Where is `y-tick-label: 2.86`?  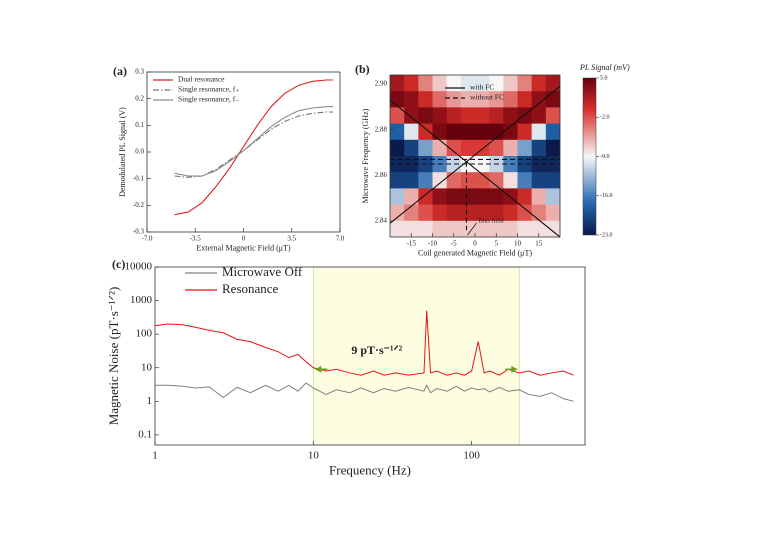 y-tick-label: 2.86 is located at coordinates (381, 175).